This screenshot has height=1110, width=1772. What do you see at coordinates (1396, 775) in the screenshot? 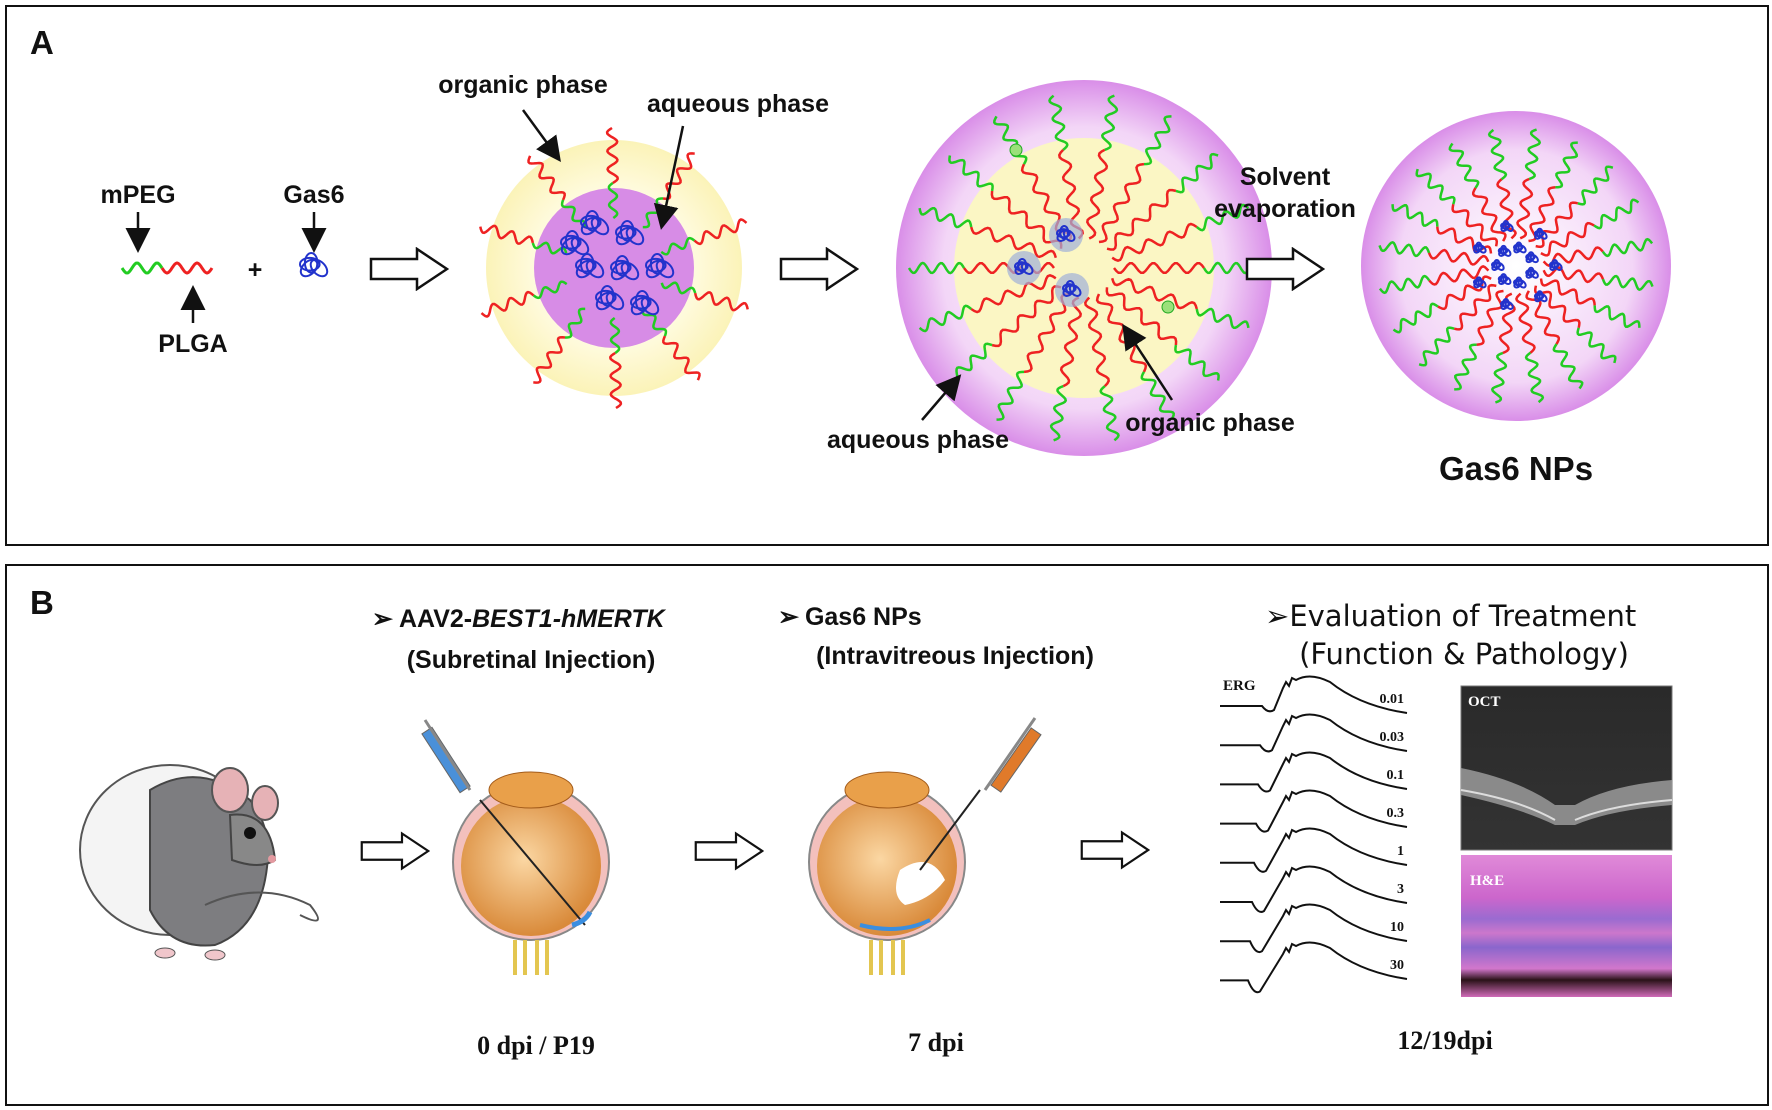
I see `erg-intensity-label: 0.1` at bounding box center [1396, 775].